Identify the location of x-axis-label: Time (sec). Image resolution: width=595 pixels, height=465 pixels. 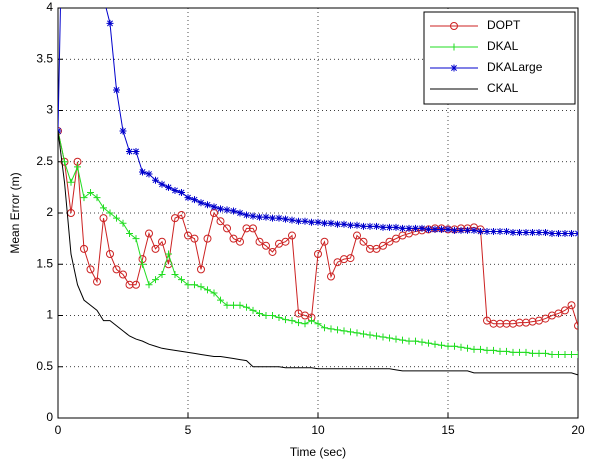
(318, 452).